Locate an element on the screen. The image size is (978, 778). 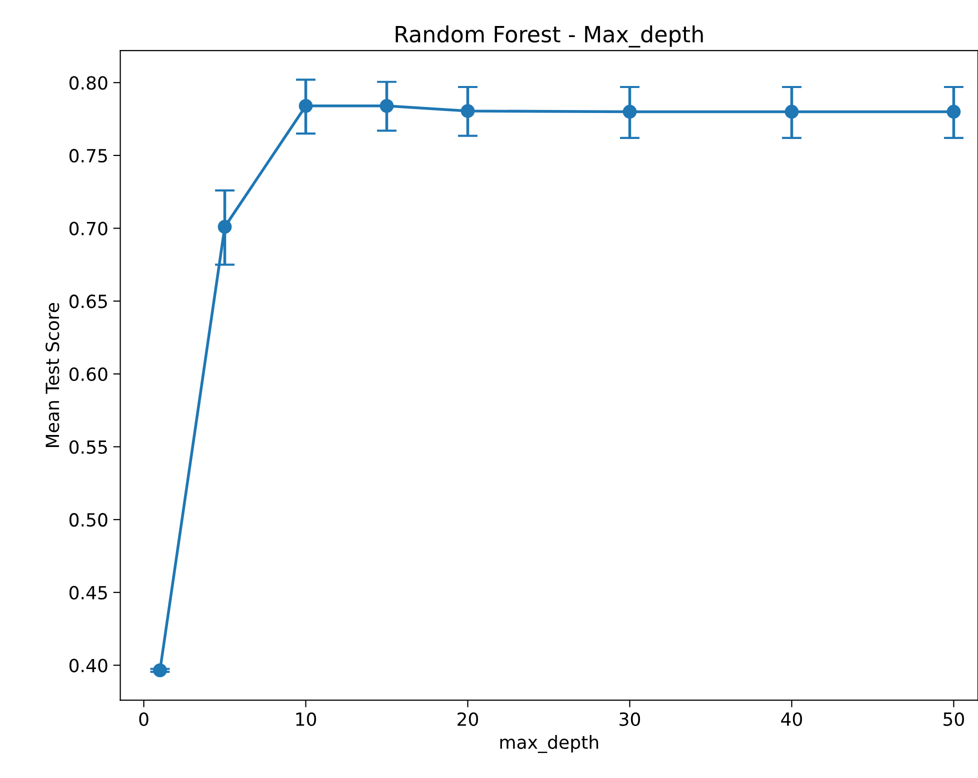
chart-title: Random Forest - Max_depth is located at coordinates (549, 36).